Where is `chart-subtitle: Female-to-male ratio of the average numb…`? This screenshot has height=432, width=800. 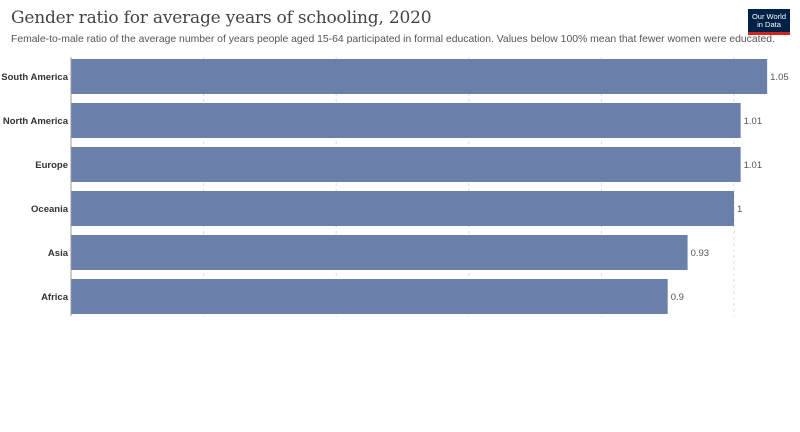
chart-subtitle: Female-to-male ratio of the average numb… is located at coordinates (393, 39).